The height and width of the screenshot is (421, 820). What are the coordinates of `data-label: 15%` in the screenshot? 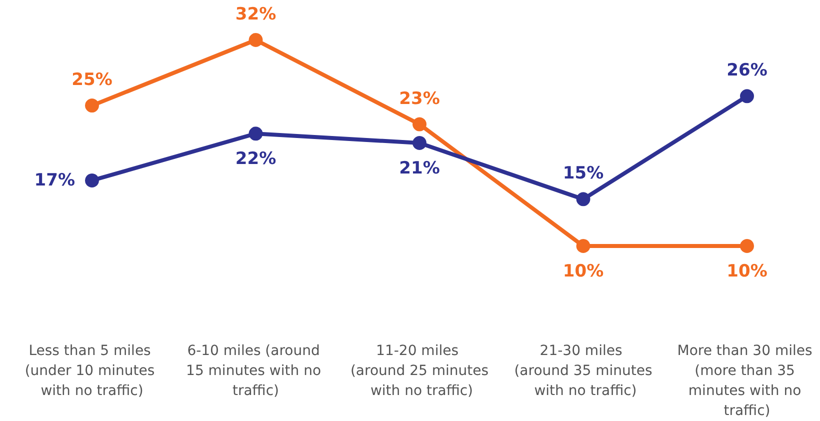 It's located at (583, 174).